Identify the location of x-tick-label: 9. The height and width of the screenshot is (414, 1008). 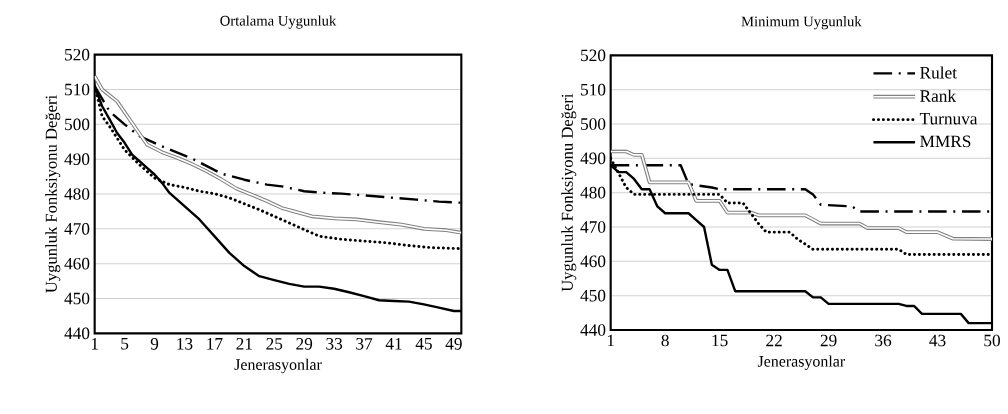
(154, 344).